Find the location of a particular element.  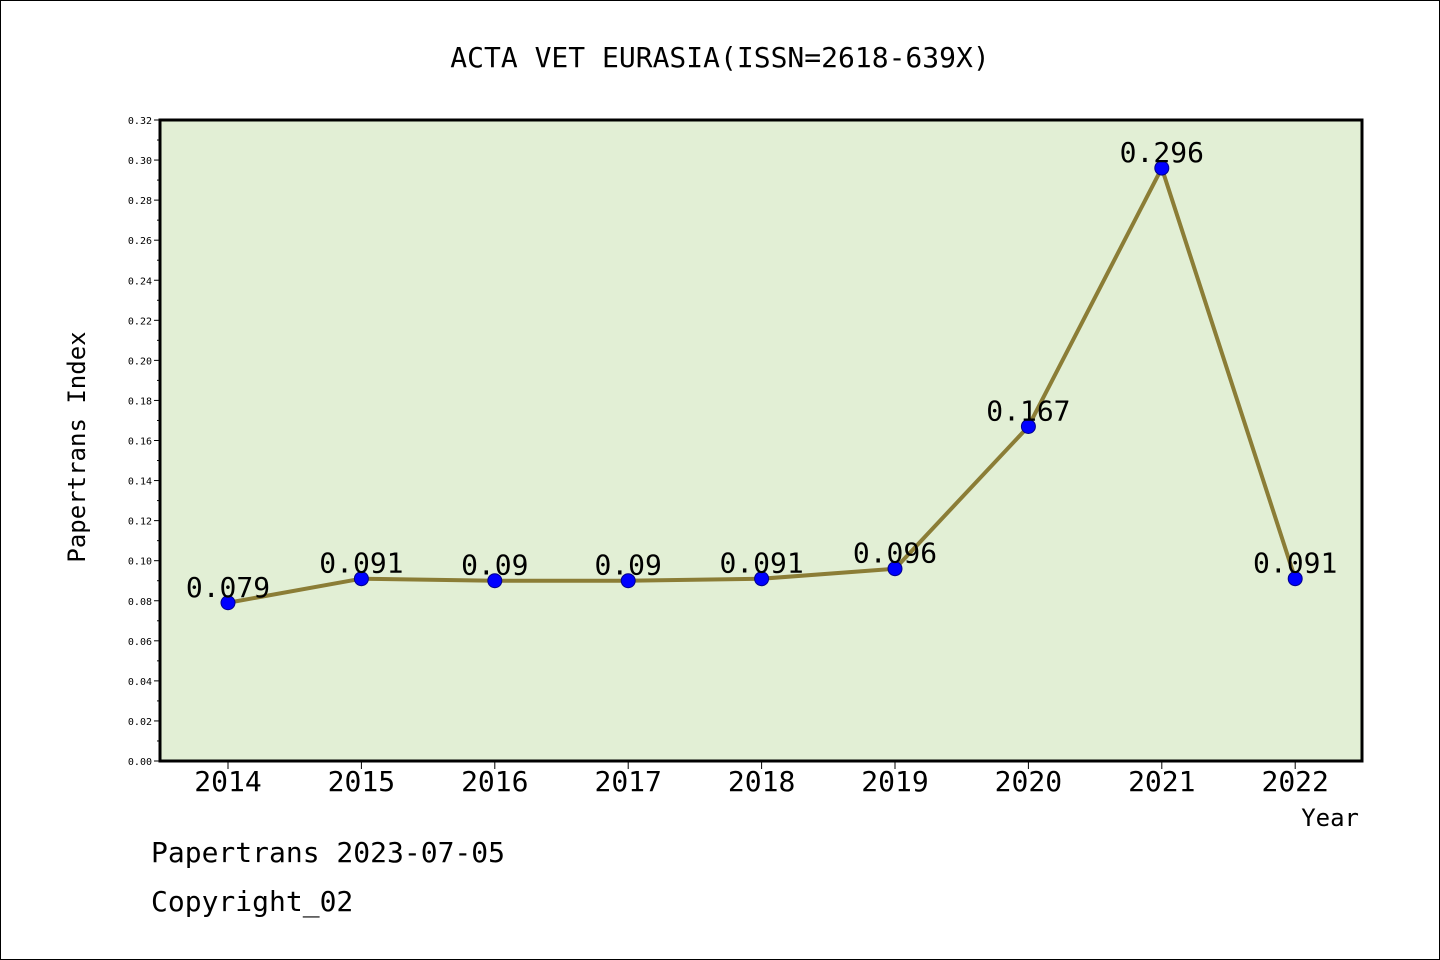

y-tick-label: 0.28 is located at coordinates (140, 201).